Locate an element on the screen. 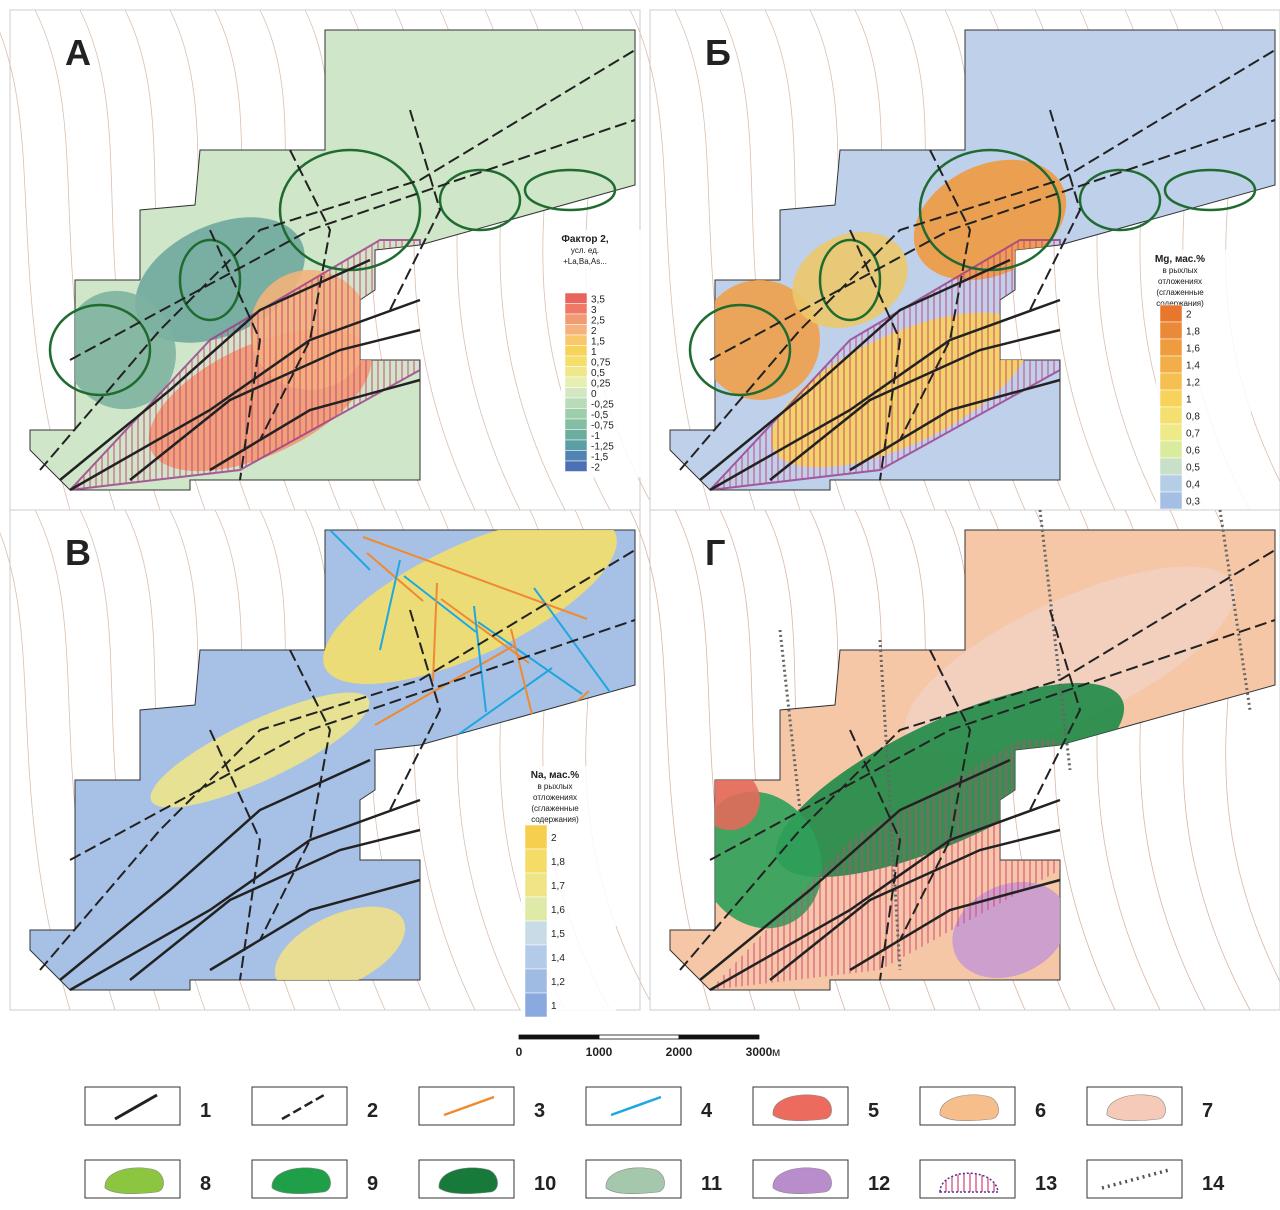 Image resolution: width=1280 pixels, height=1210 pixels. legend-label: 1,8 is located at coordinates (558, 862).